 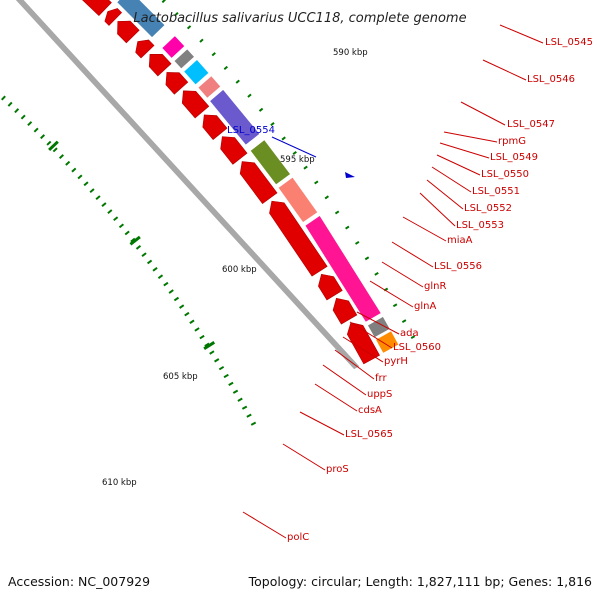 What do you see at coordinates (488, 208) in the screenshot?
I see `gene-label-lsl0552: LSL_0552` at bounding box center [488, 208].